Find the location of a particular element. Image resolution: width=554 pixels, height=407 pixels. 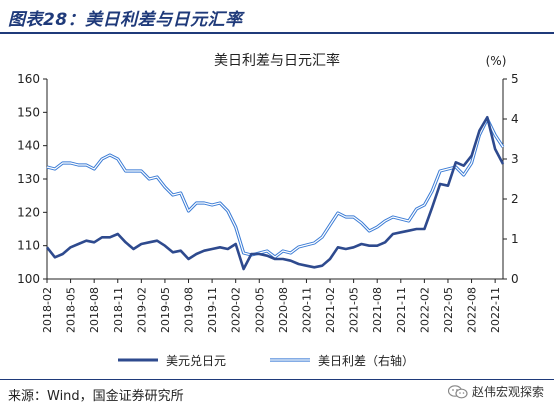

x-tick-label: 2022-08 is located at coordinates (472, 310).